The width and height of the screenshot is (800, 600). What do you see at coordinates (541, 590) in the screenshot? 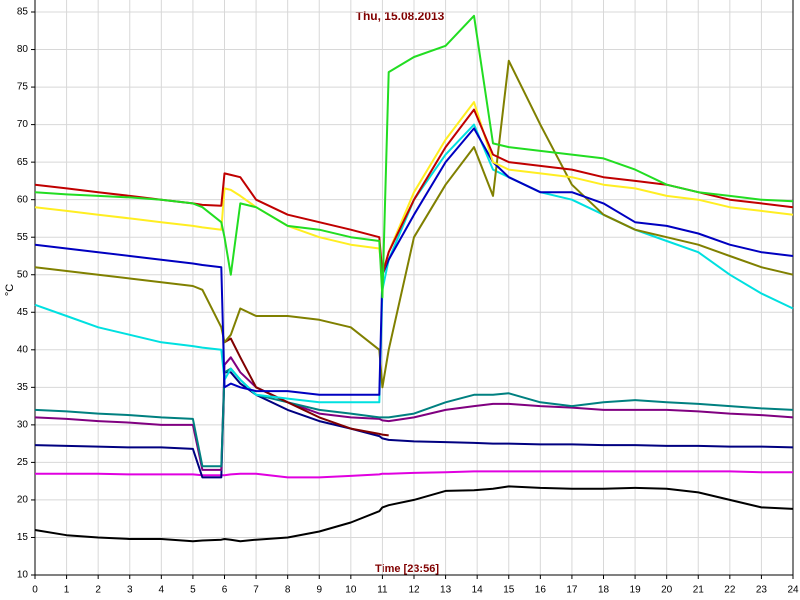
I see `x-tick-label: 16` at bounding box center [541, 590].